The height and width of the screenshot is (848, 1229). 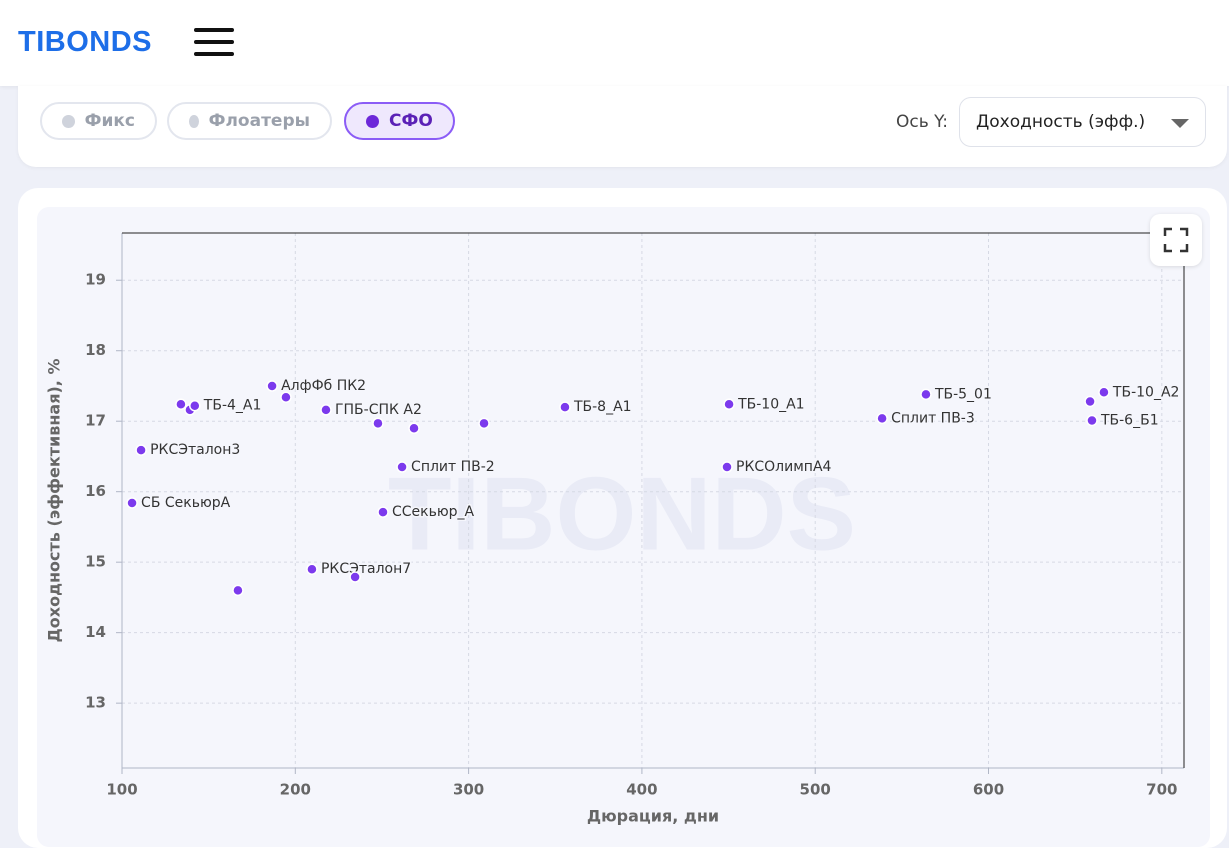 I want to click on point-label: ТБ-10_А1, so click(x=771, y=404).